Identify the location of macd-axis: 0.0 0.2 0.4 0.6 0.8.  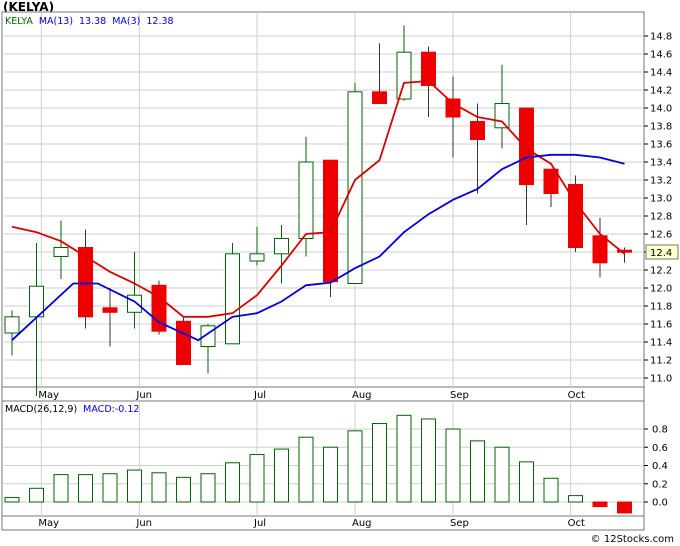
(656, 467).